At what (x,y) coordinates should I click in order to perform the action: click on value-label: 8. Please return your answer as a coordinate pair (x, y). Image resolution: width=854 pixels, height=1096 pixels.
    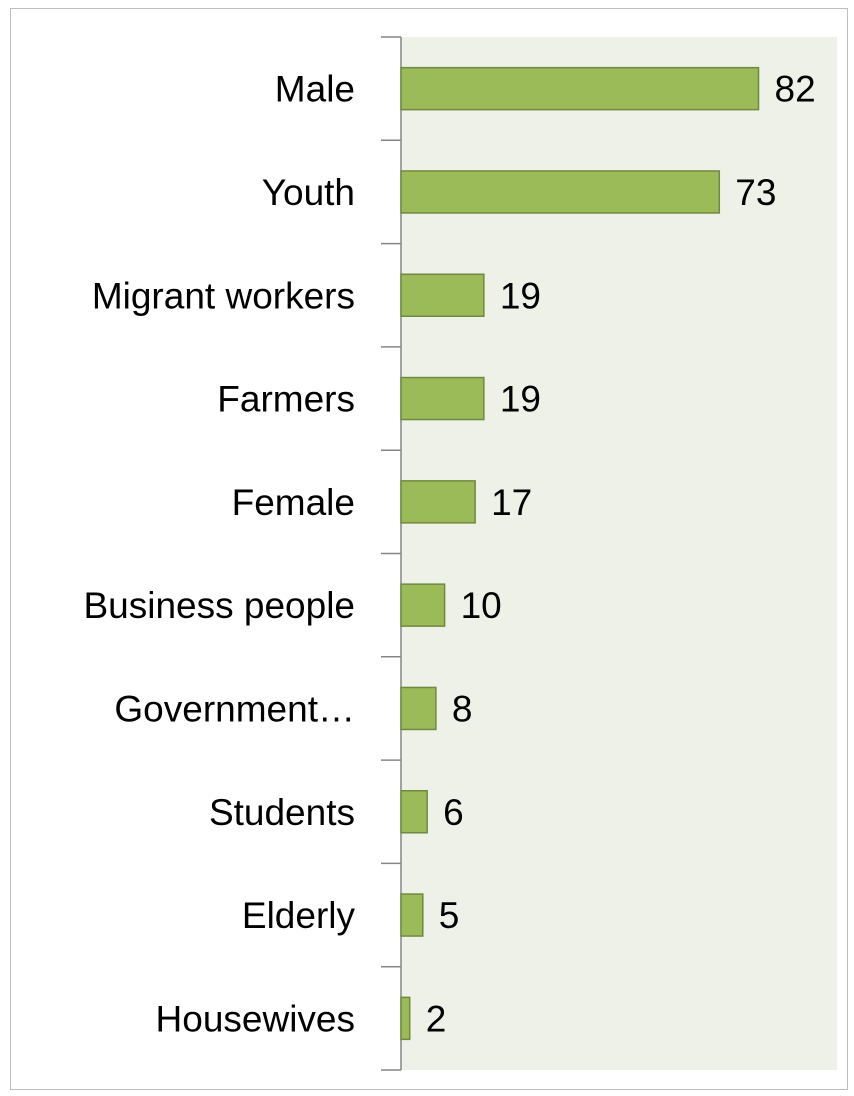
    Looking at the image, I should click on (462, 708).